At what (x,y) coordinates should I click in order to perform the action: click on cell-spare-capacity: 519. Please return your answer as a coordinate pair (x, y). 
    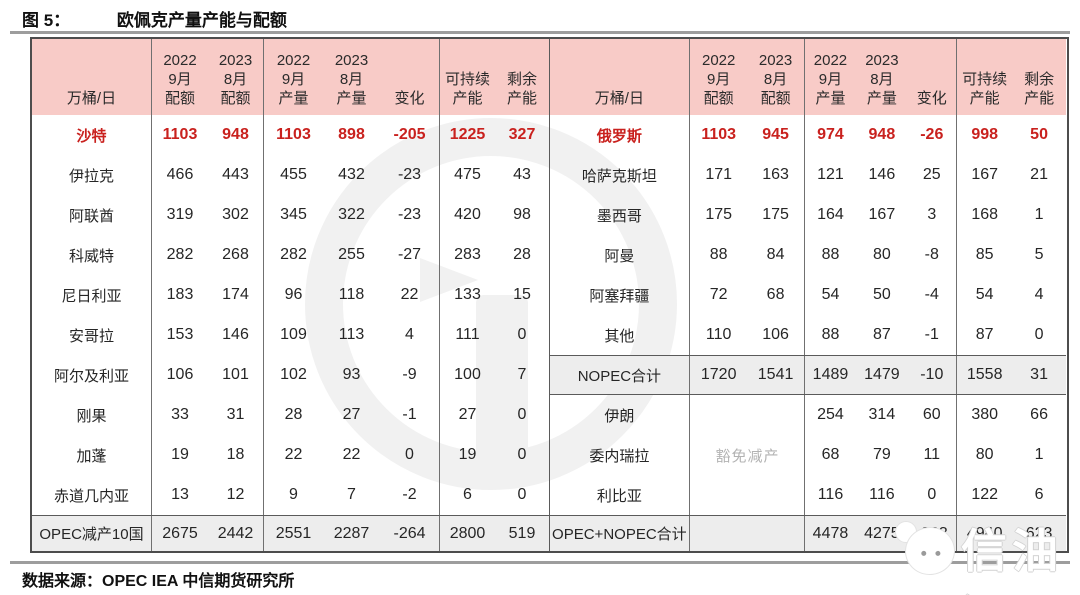
    Looking at the image, I should click on (522, 533).